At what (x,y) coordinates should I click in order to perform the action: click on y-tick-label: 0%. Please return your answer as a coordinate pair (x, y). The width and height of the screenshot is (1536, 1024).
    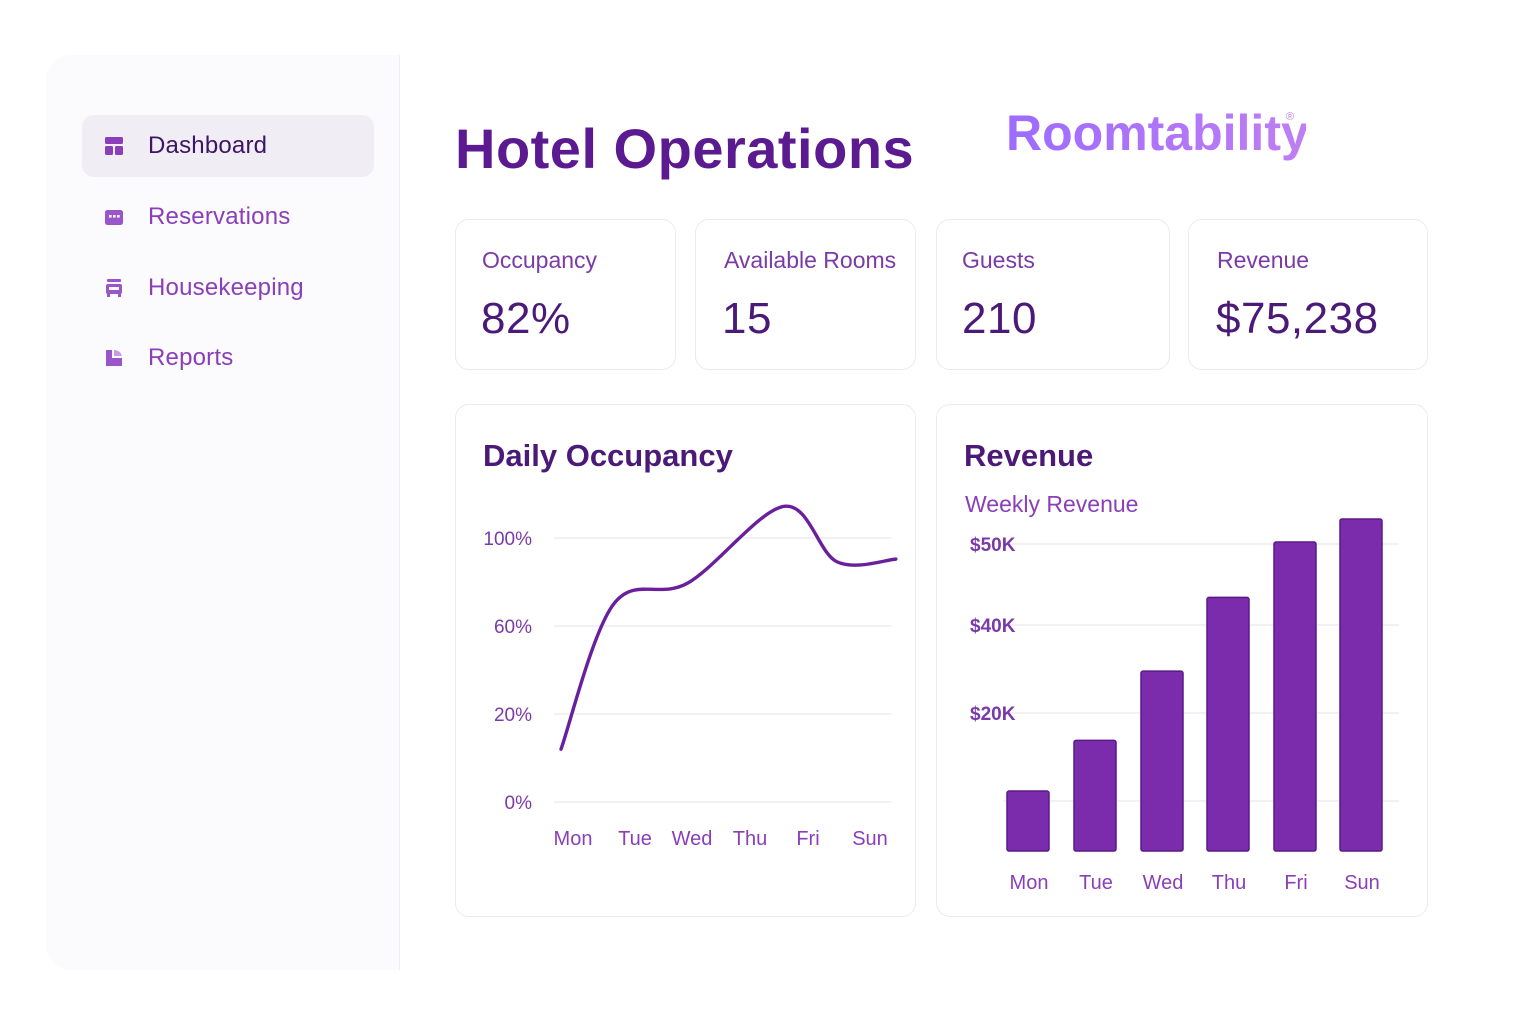
    Looking at the image, I should click on (519, 803).